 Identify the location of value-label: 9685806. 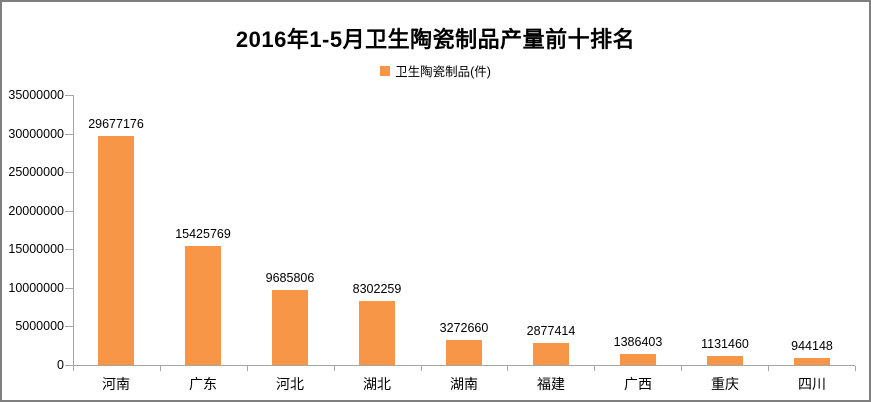
(290, 278).